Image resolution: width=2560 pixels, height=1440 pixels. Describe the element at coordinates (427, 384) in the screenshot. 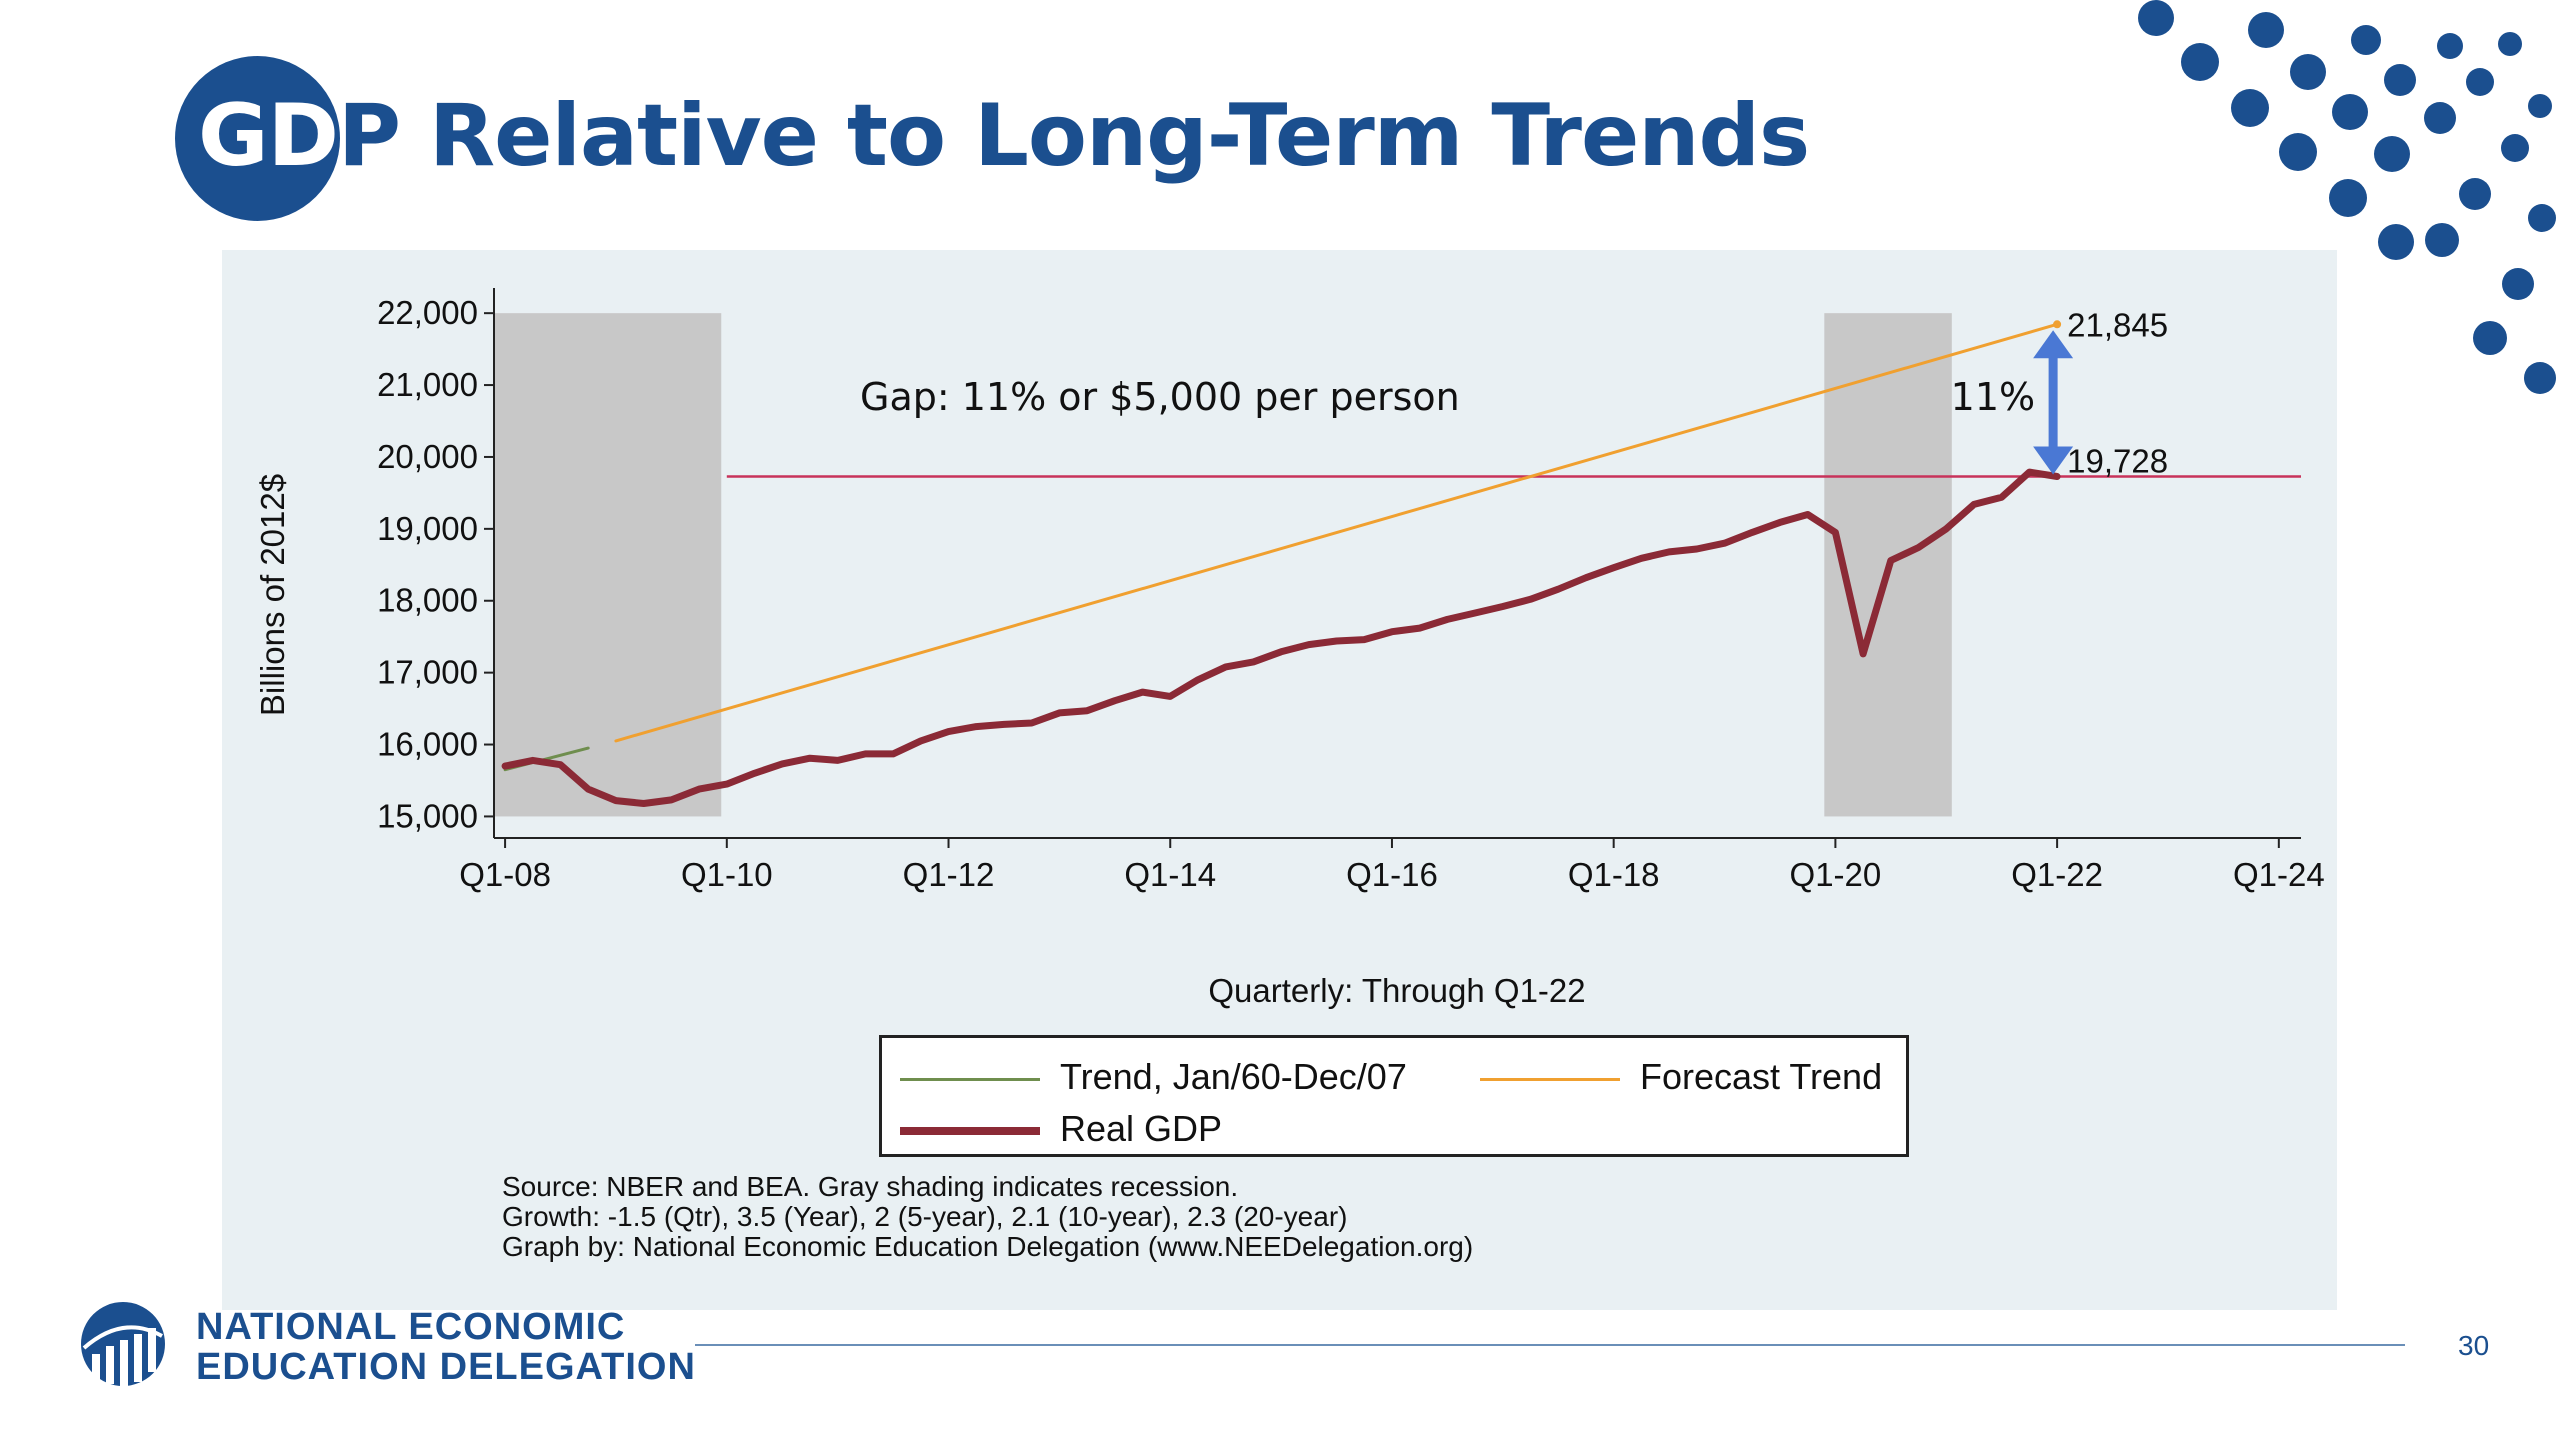

I see `y-tick-label: 21,000` at that location.